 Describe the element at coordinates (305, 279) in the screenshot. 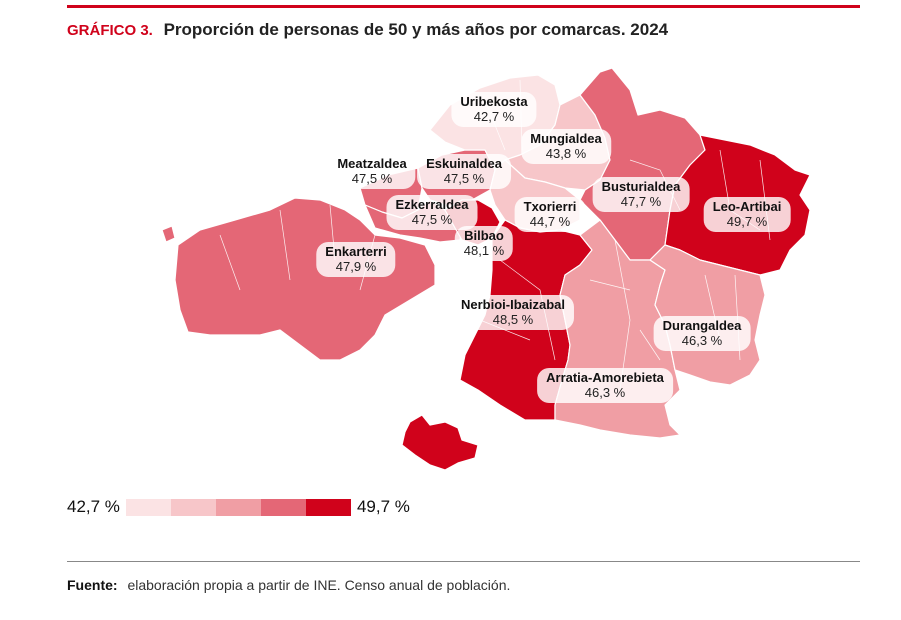

I see `region-enkarterri` at that location.